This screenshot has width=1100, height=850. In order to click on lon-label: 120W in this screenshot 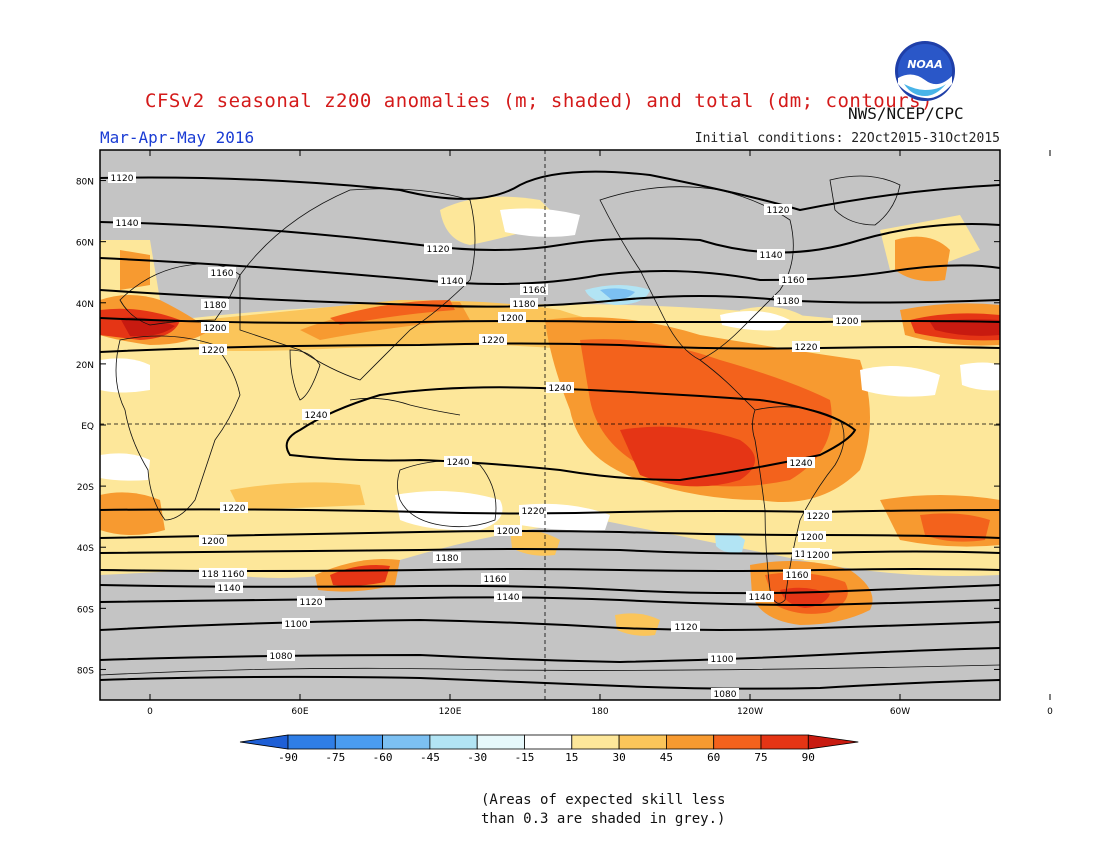, I will do `click(750, 712)`.